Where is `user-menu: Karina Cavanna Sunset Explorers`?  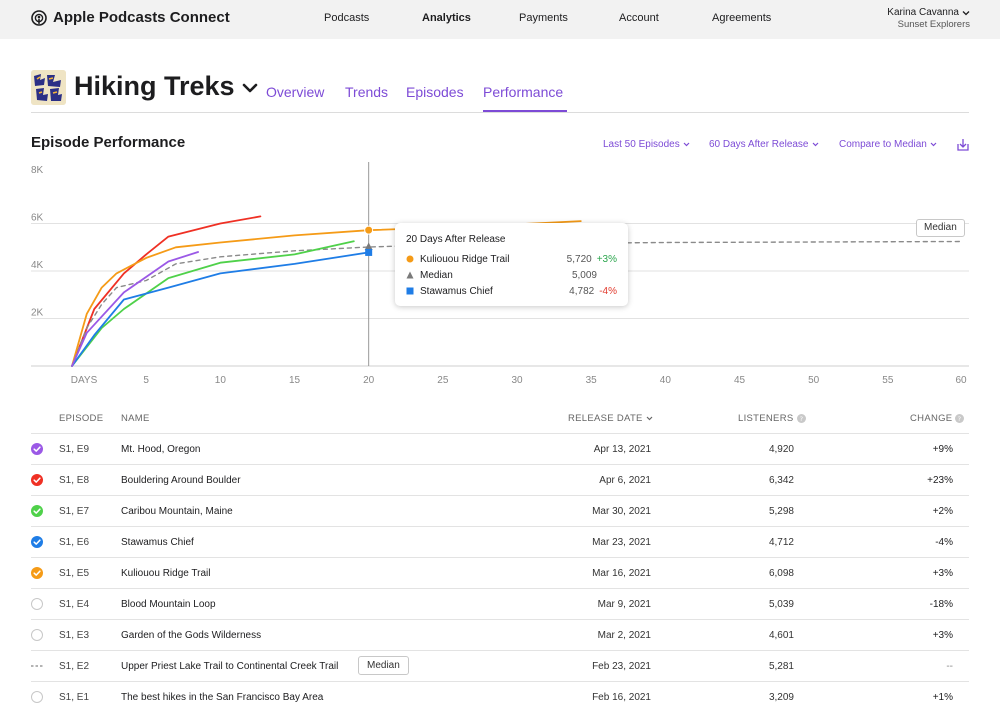
user-menu: Karina Cavanna Sunset Explorers is located at coordinates (928, 18).